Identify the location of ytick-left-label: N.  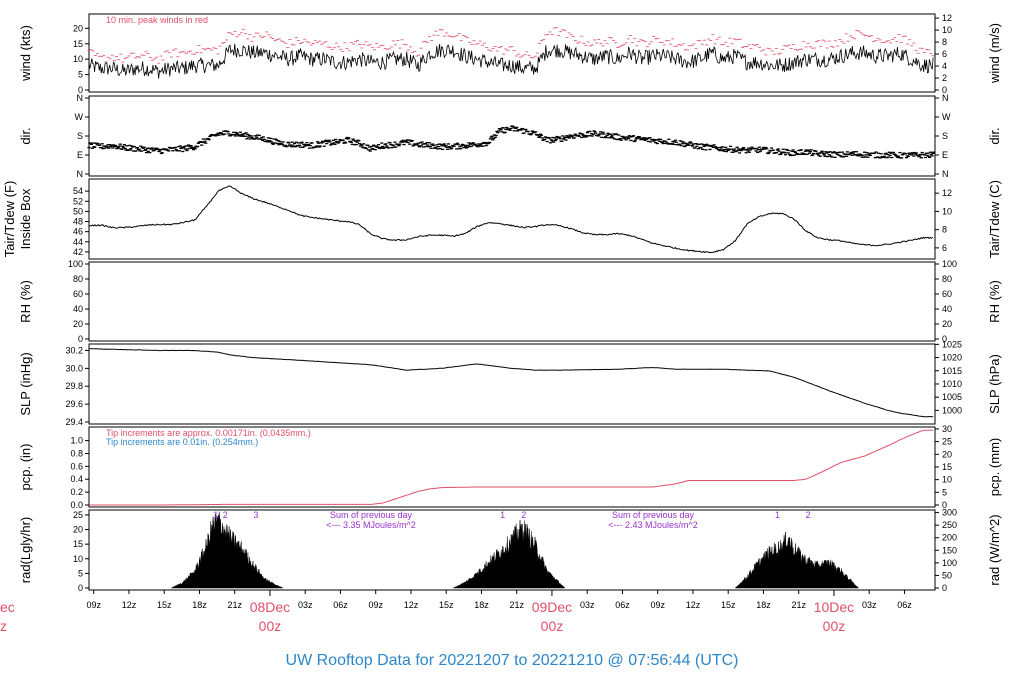
(80, 174).